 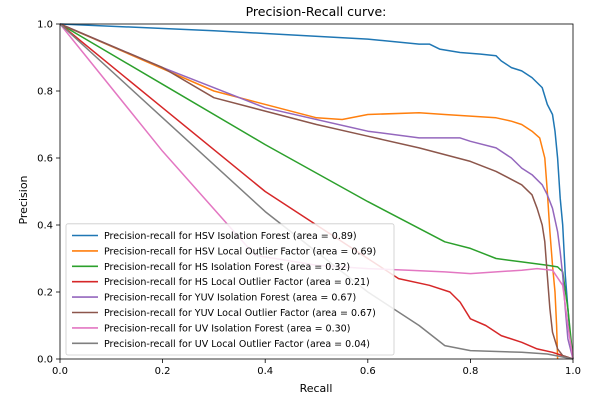 I want to click on x-tick-label: 1.0, so click(x=573, y=371).